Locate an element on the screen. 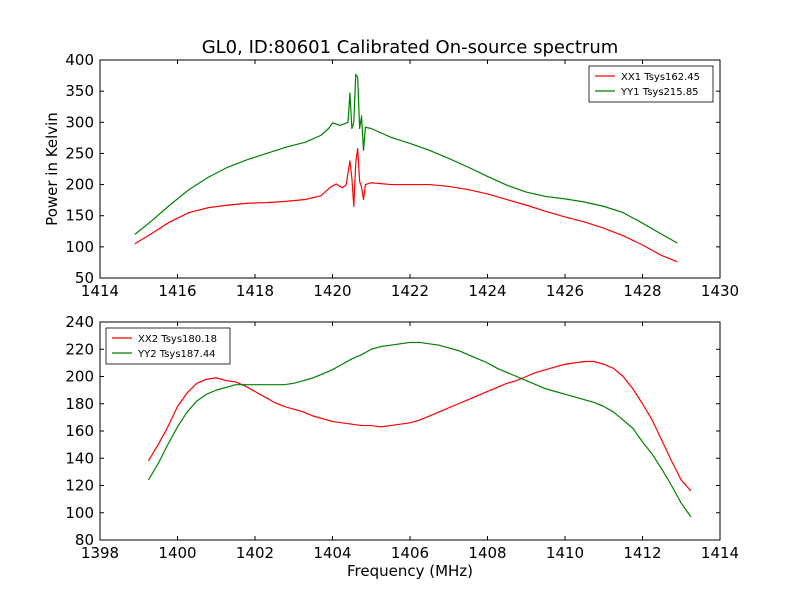  legend-label-1: XX2 Tsys180.18 is located at coordinates (177, 339).